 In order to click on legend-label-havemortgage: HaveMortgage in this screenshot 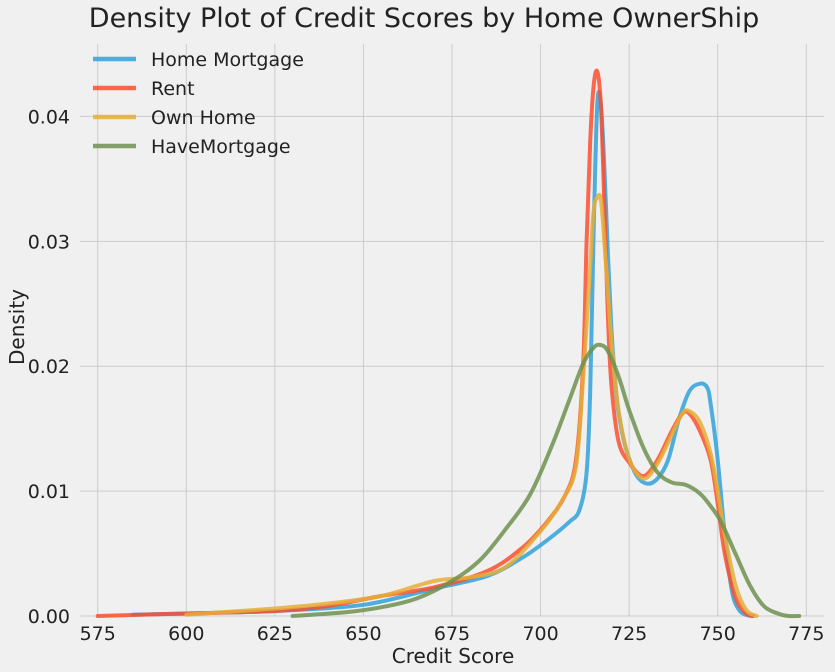, I will do `click(221, 147)`.